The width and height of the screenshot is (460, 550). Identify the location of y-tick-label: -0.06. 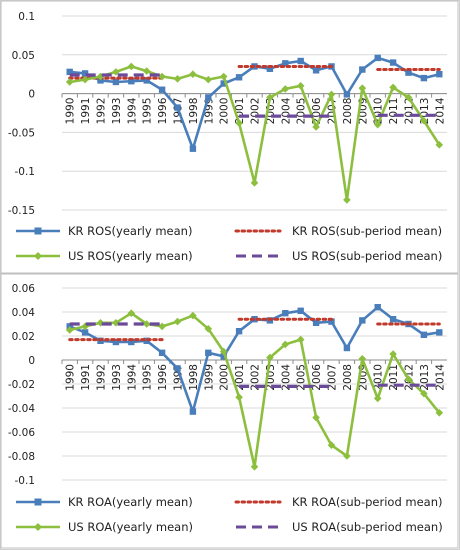
(21, 433).